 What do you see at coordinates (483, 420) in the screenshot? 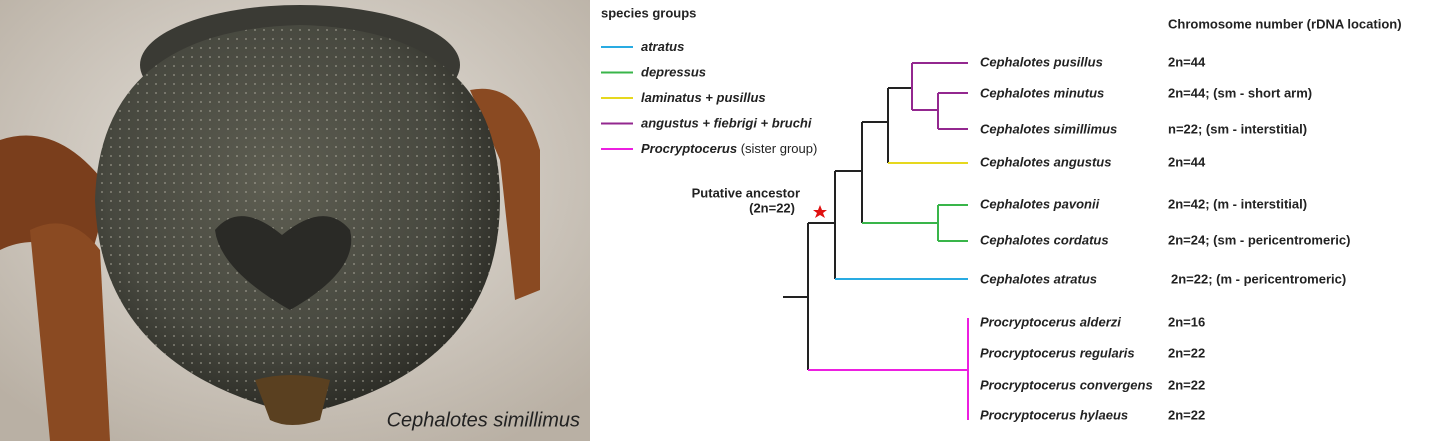
I see `photo-caption: Cephalotes simillimus` at bounding box center [483, 420].